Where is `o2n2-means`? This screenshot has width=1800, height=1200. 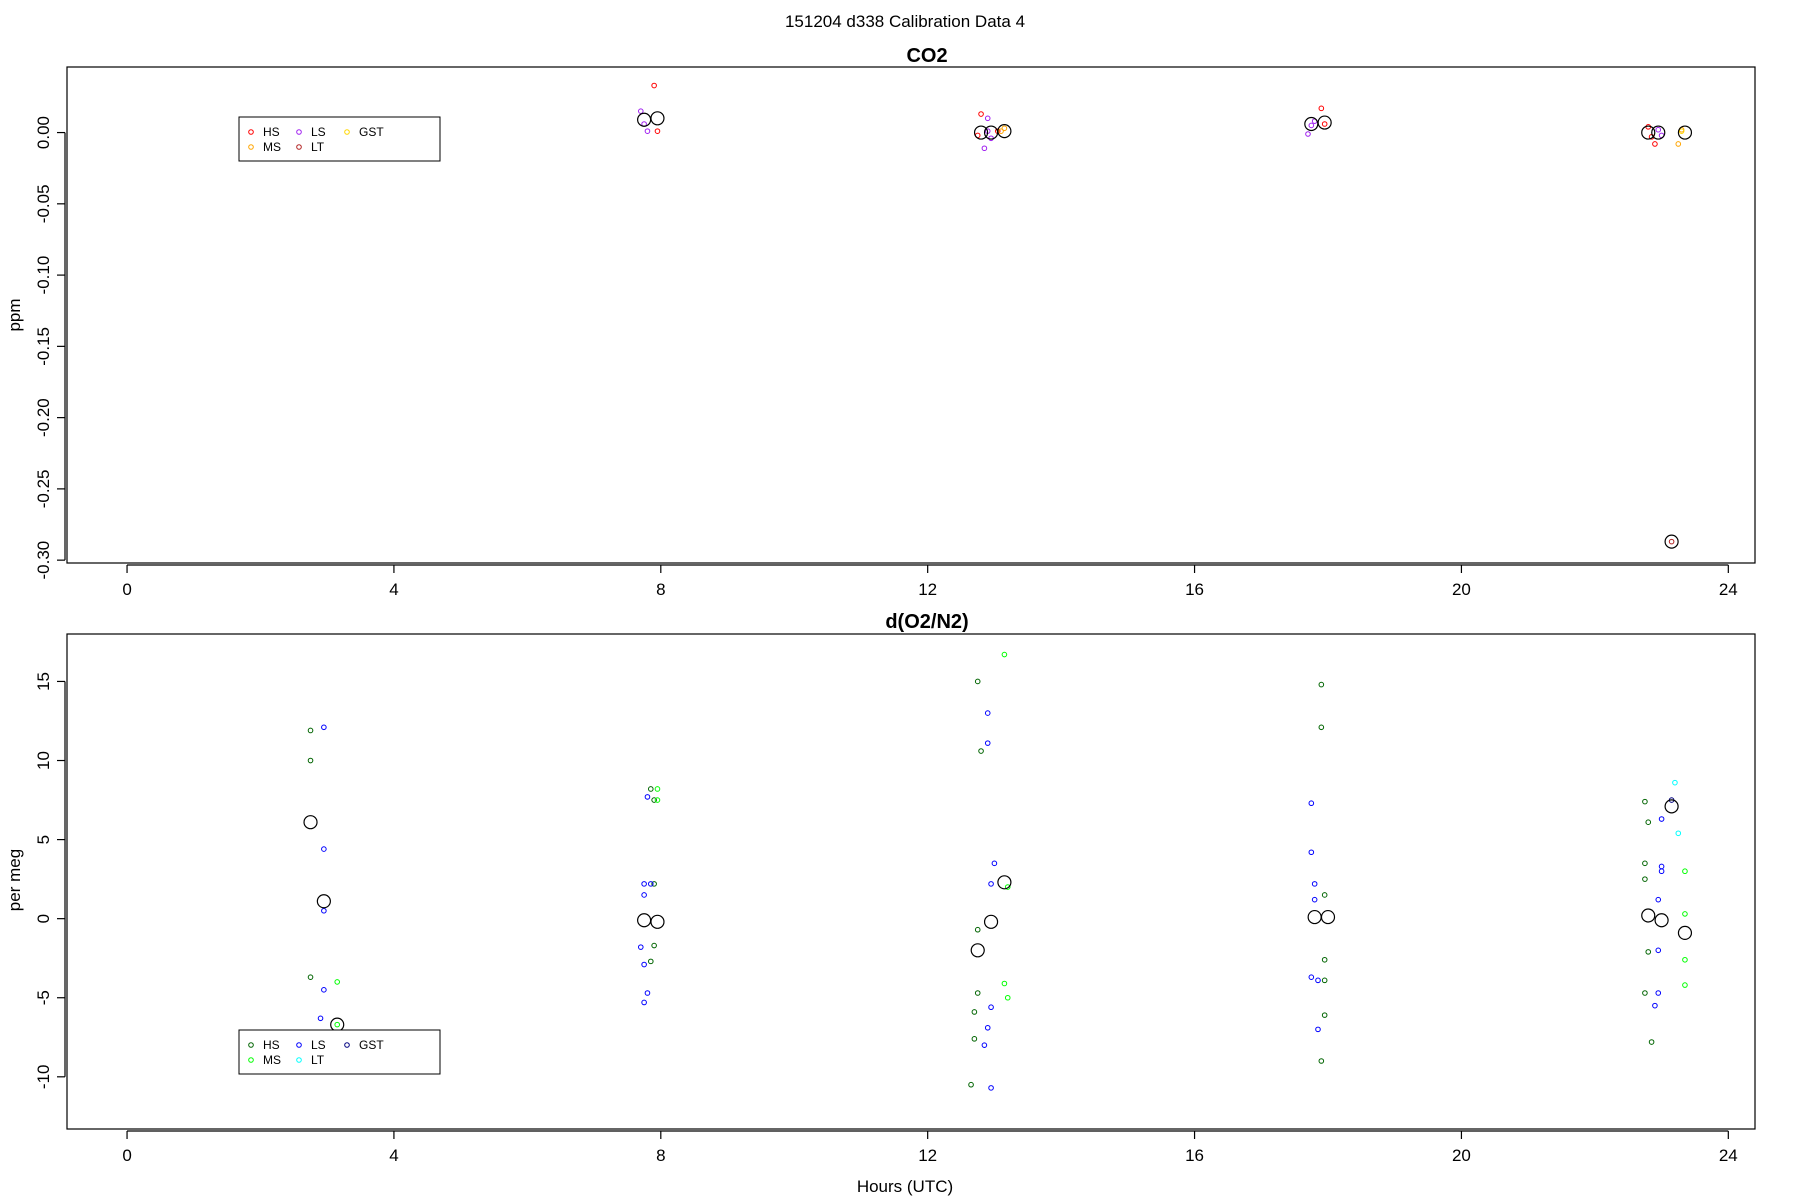
o2n2-means is located at coordinates (998, 915).